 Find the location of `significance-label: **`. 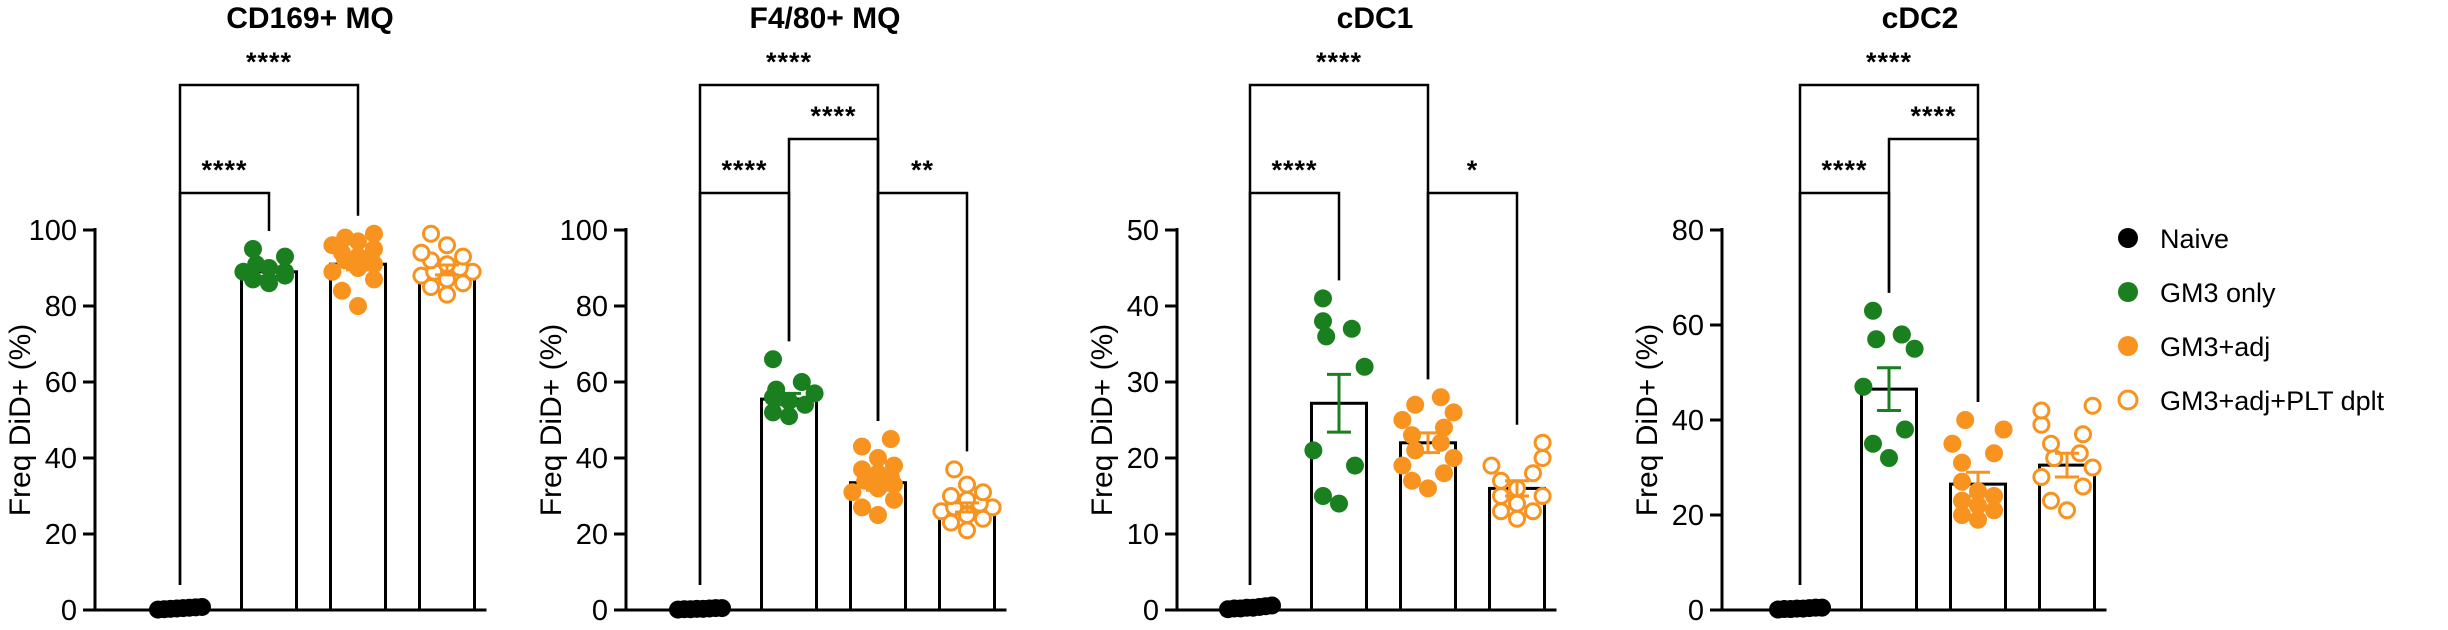

significance-label: ** is located at coordinates (922, 170).